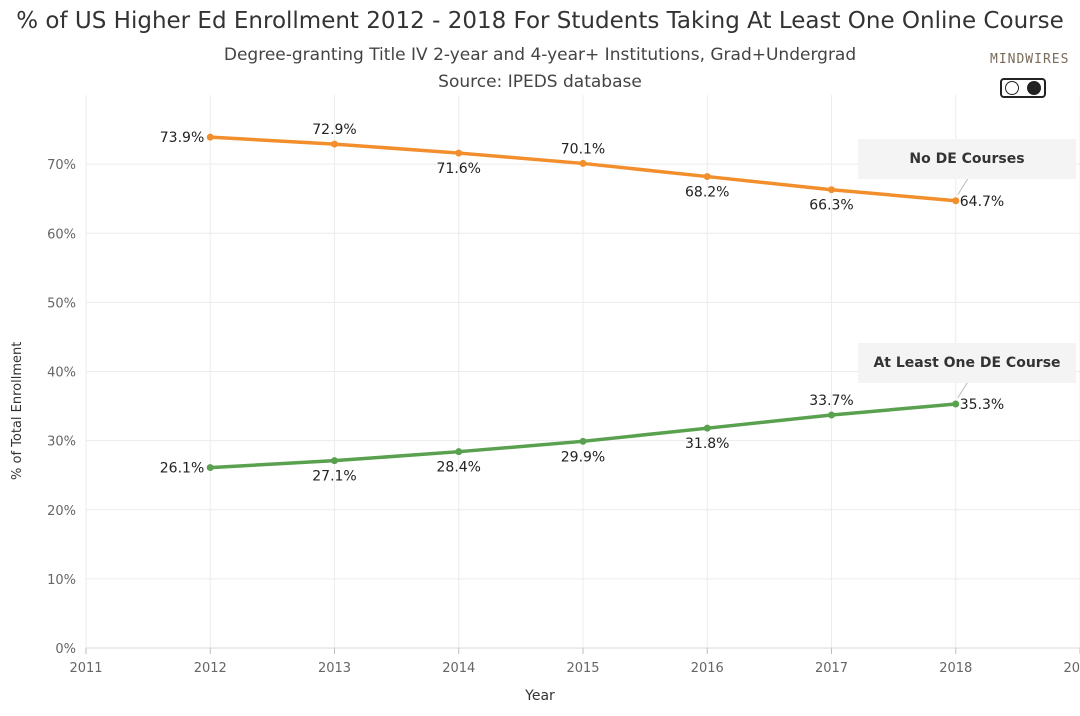 The width and height of the screenshot is (1080, 716). Describe the element at coordinates (61, 407) in the screenshot. I see `y-axis-ticks: 0% 10% 20% 30% 40% 50% 60% 70%` at that location.